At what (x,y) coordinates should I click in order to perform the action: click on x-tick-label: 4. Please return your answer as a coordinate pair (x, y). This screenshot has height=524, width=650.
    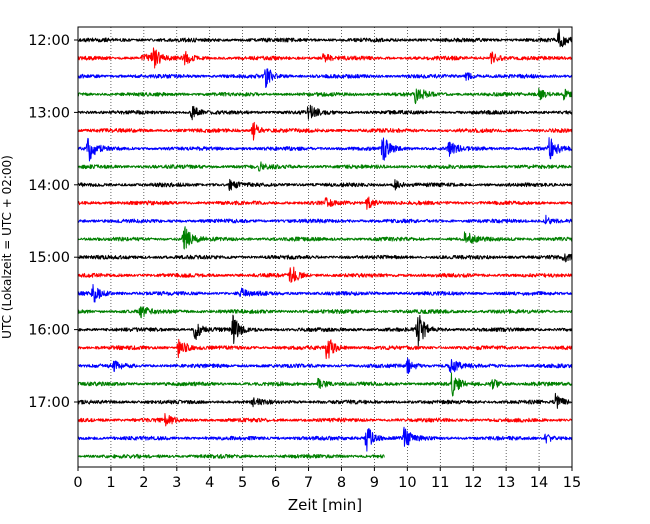
    Looking at the image, I should click on (209, 483).